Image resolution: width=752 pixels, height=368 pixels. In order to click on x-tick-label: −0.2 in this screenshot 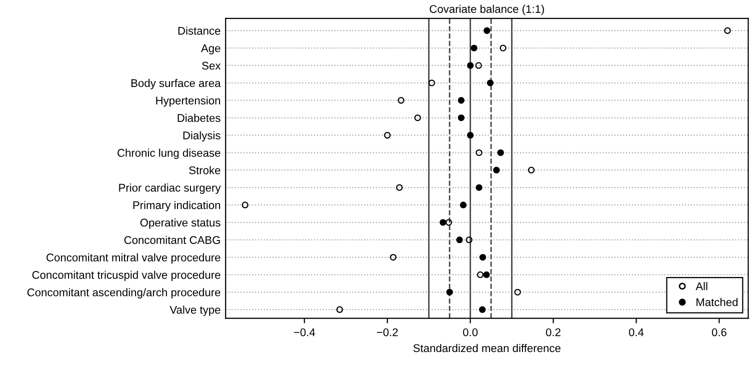, I will do `click(387, 332)`.